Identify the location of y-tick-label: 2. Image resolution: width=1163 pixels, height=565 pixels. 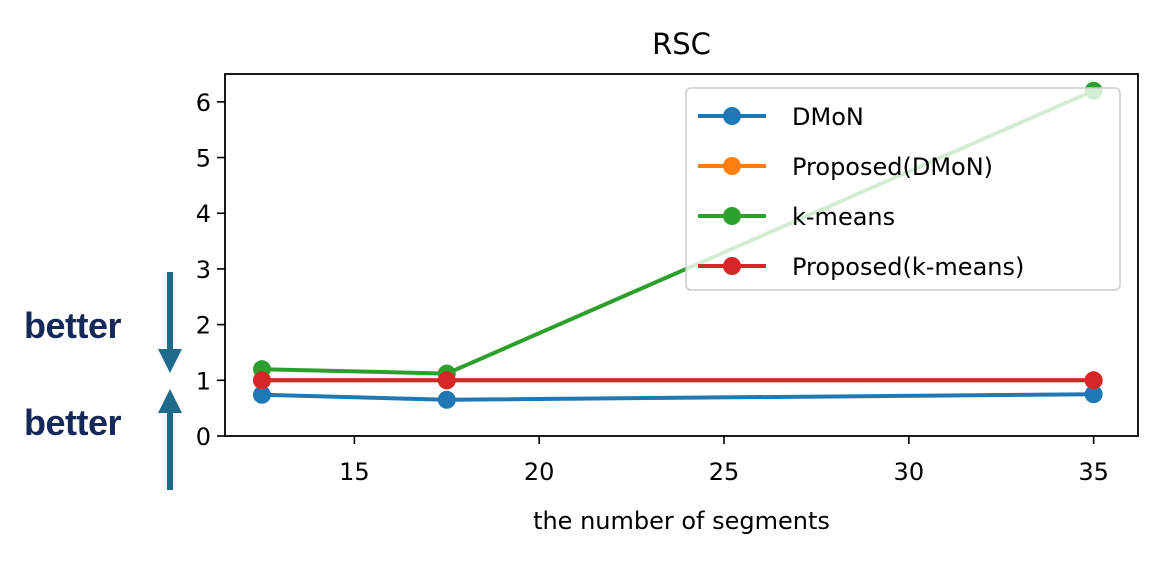
(203, 326).